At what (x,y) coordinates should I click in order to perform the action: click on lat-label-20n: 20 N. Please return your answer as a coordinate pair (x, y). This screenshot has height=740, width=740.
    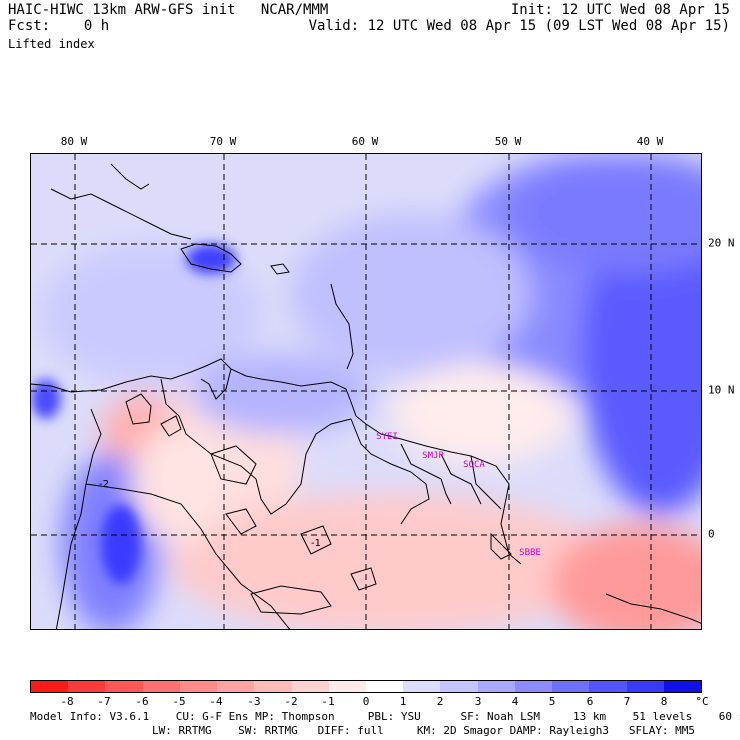
    Looking at the image, I should click on (721, 243).